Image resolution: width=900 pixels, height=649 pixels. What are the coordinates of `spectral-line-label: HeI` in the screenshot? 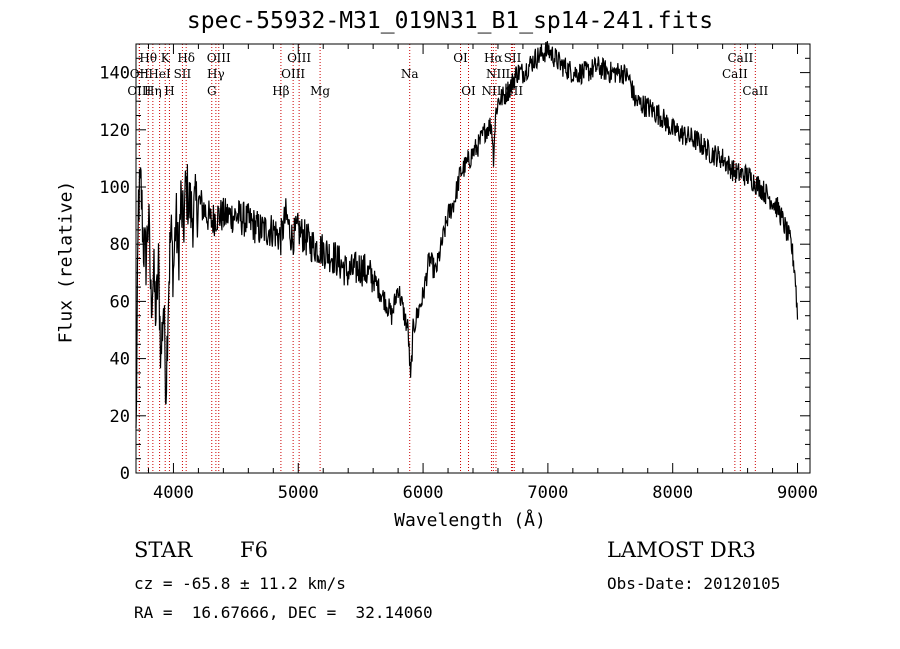 It's located at (159, 74).